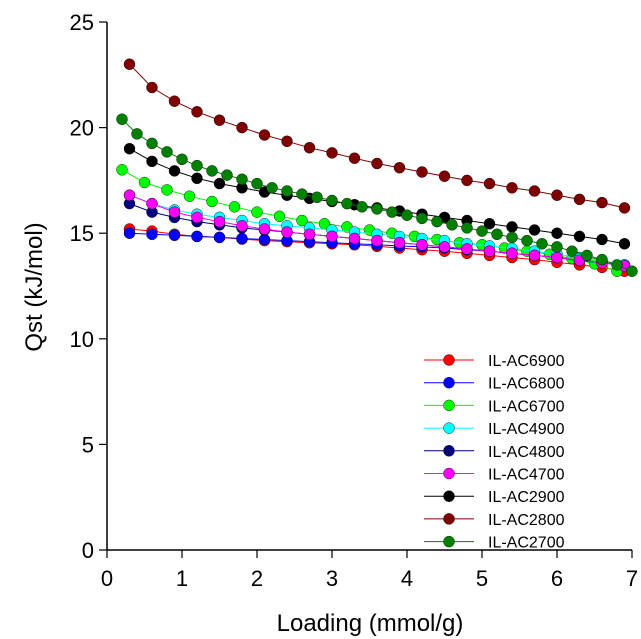 This screenshot has height=639, width=641. What do you see at coordinates (526, 475) in the screenshot?
I see `legend-label: IL-AC4700` at bounding box center [526, 475].